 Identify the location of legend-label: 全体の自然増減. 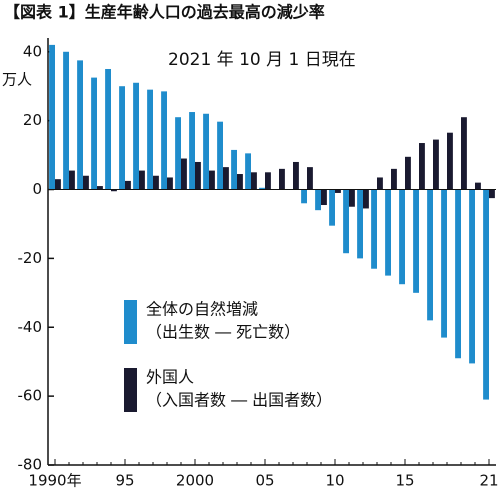
(202, 309).